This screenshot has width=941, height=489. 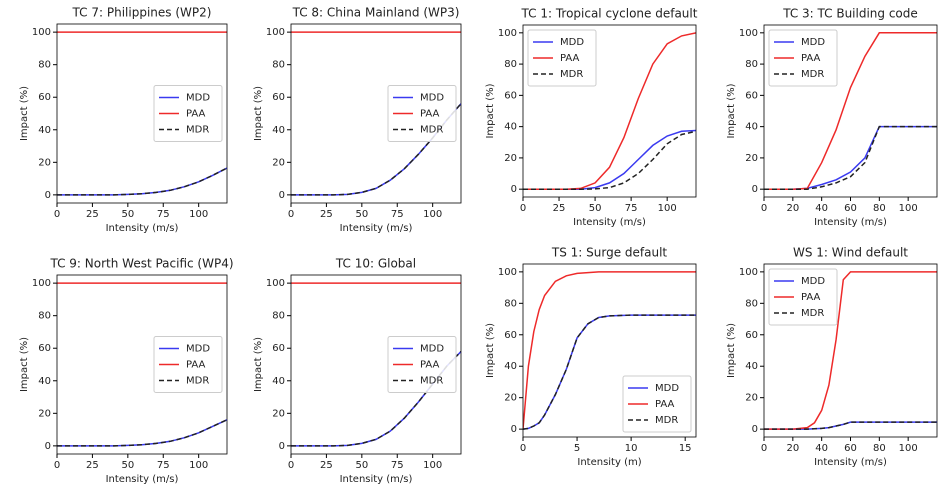 What do you see at coordinates (141, 264) in the screenshot?
I see `chart-title: TC 9: North West Pacific (WP4)` at bounding box center [141, 264].